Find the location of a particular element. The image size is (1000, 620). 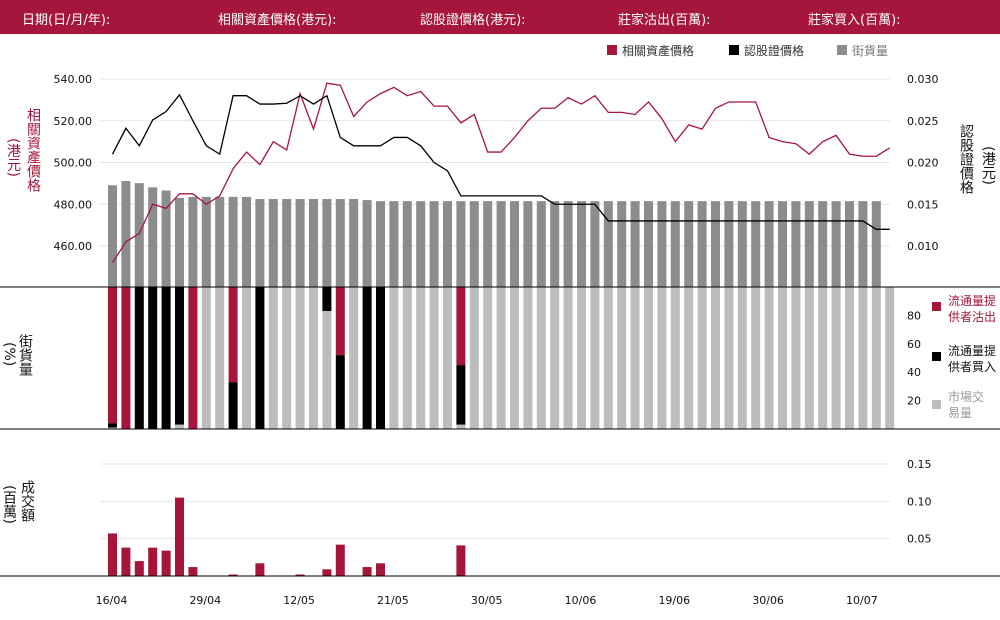

outstanding-axis-title: 街貨量 is located at coordinates (25, 355).